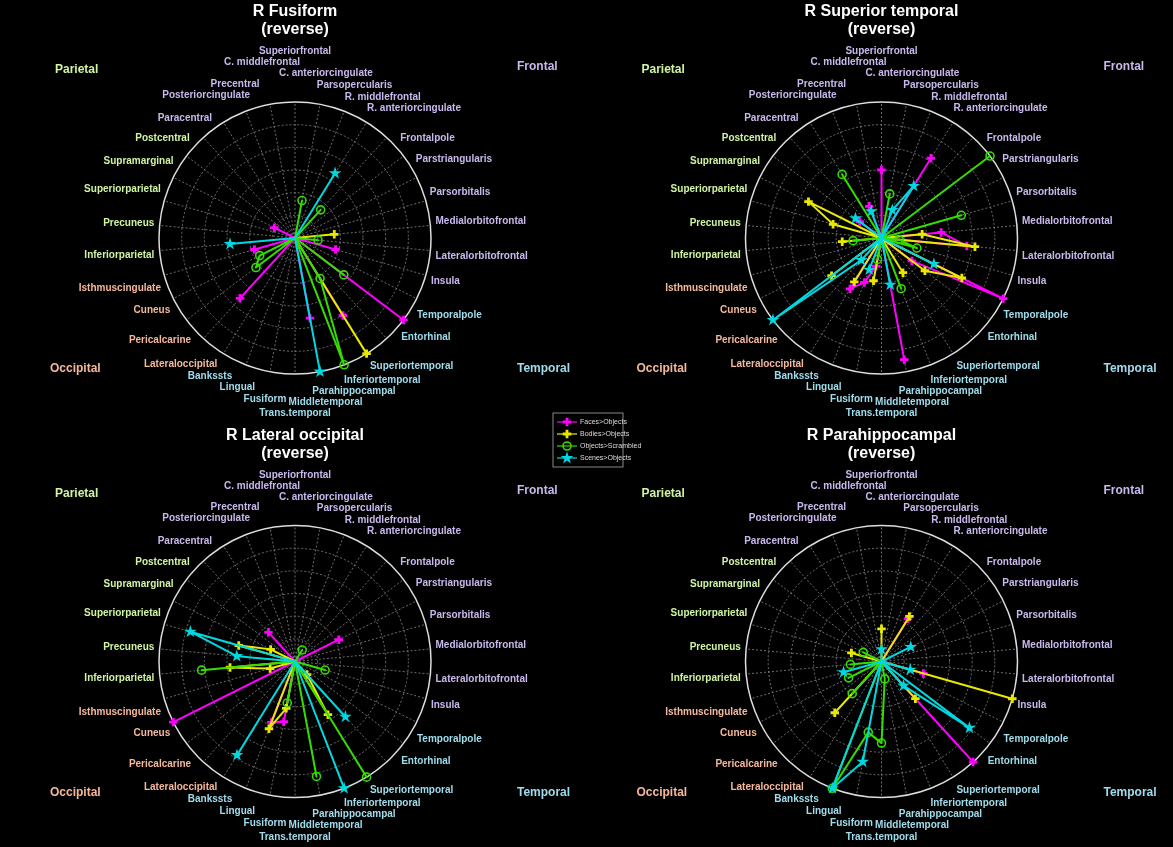 The width and height of the screenshot is (1173, 847). What do you see at coordinates (295, 10) in the screenshot?
I see `chart-title: R Fusiform` at bounding box center [295, 10].